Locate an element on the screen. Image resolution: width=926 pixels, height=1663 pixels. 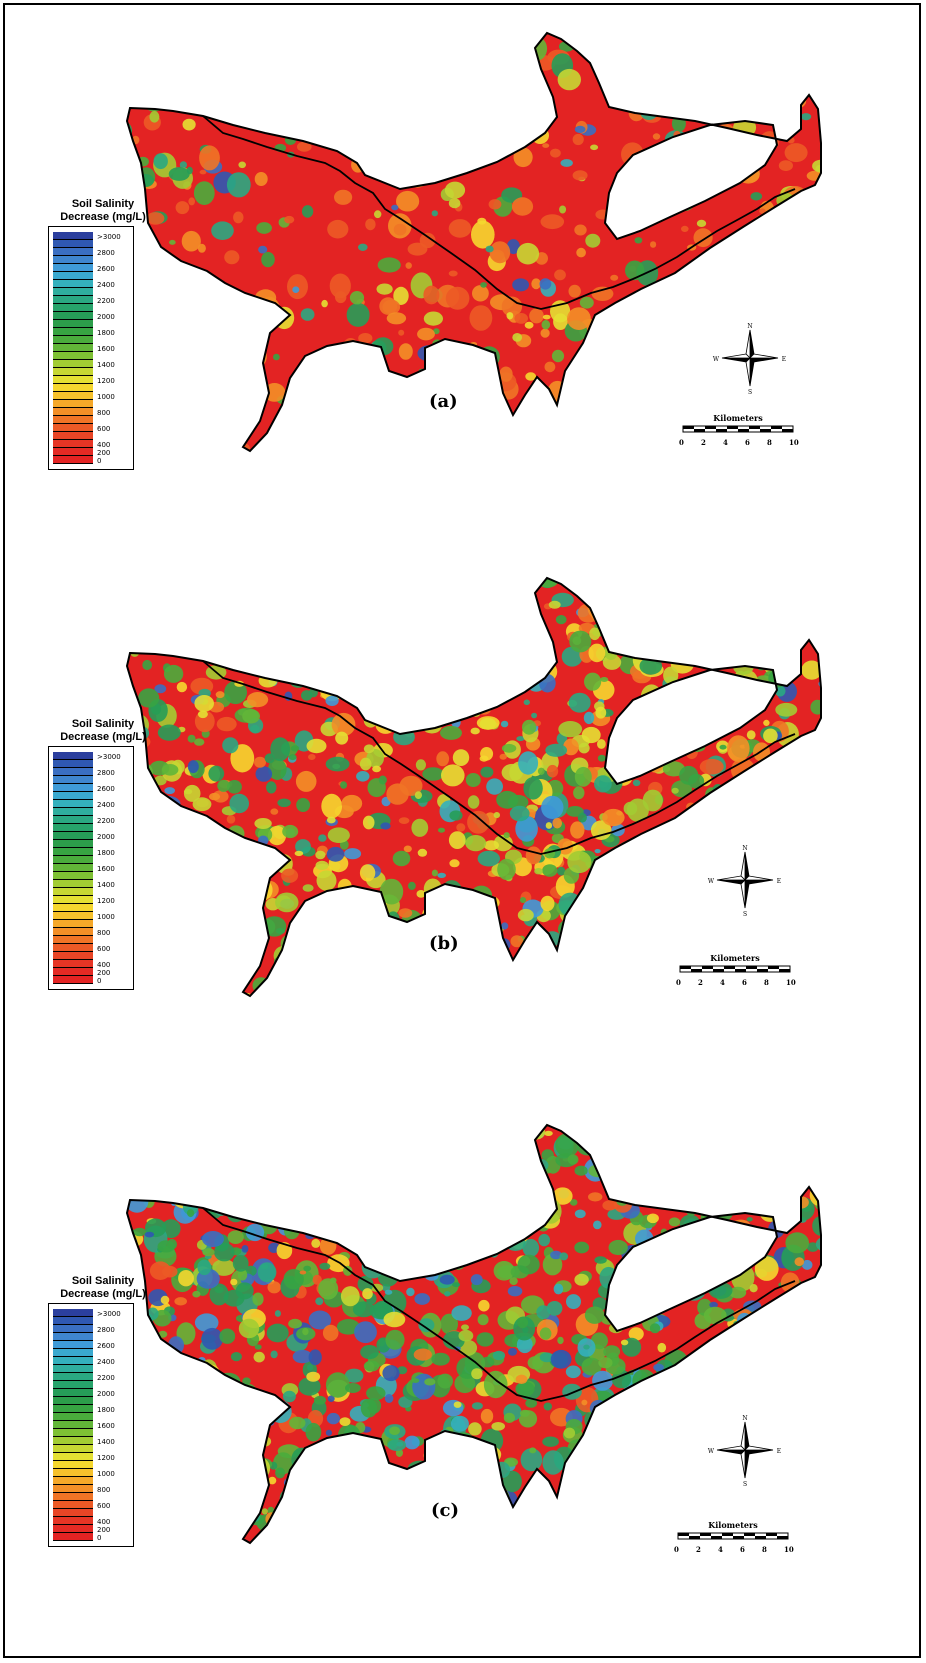
panel-label-b: (b) is located at coordinates (444, 943).